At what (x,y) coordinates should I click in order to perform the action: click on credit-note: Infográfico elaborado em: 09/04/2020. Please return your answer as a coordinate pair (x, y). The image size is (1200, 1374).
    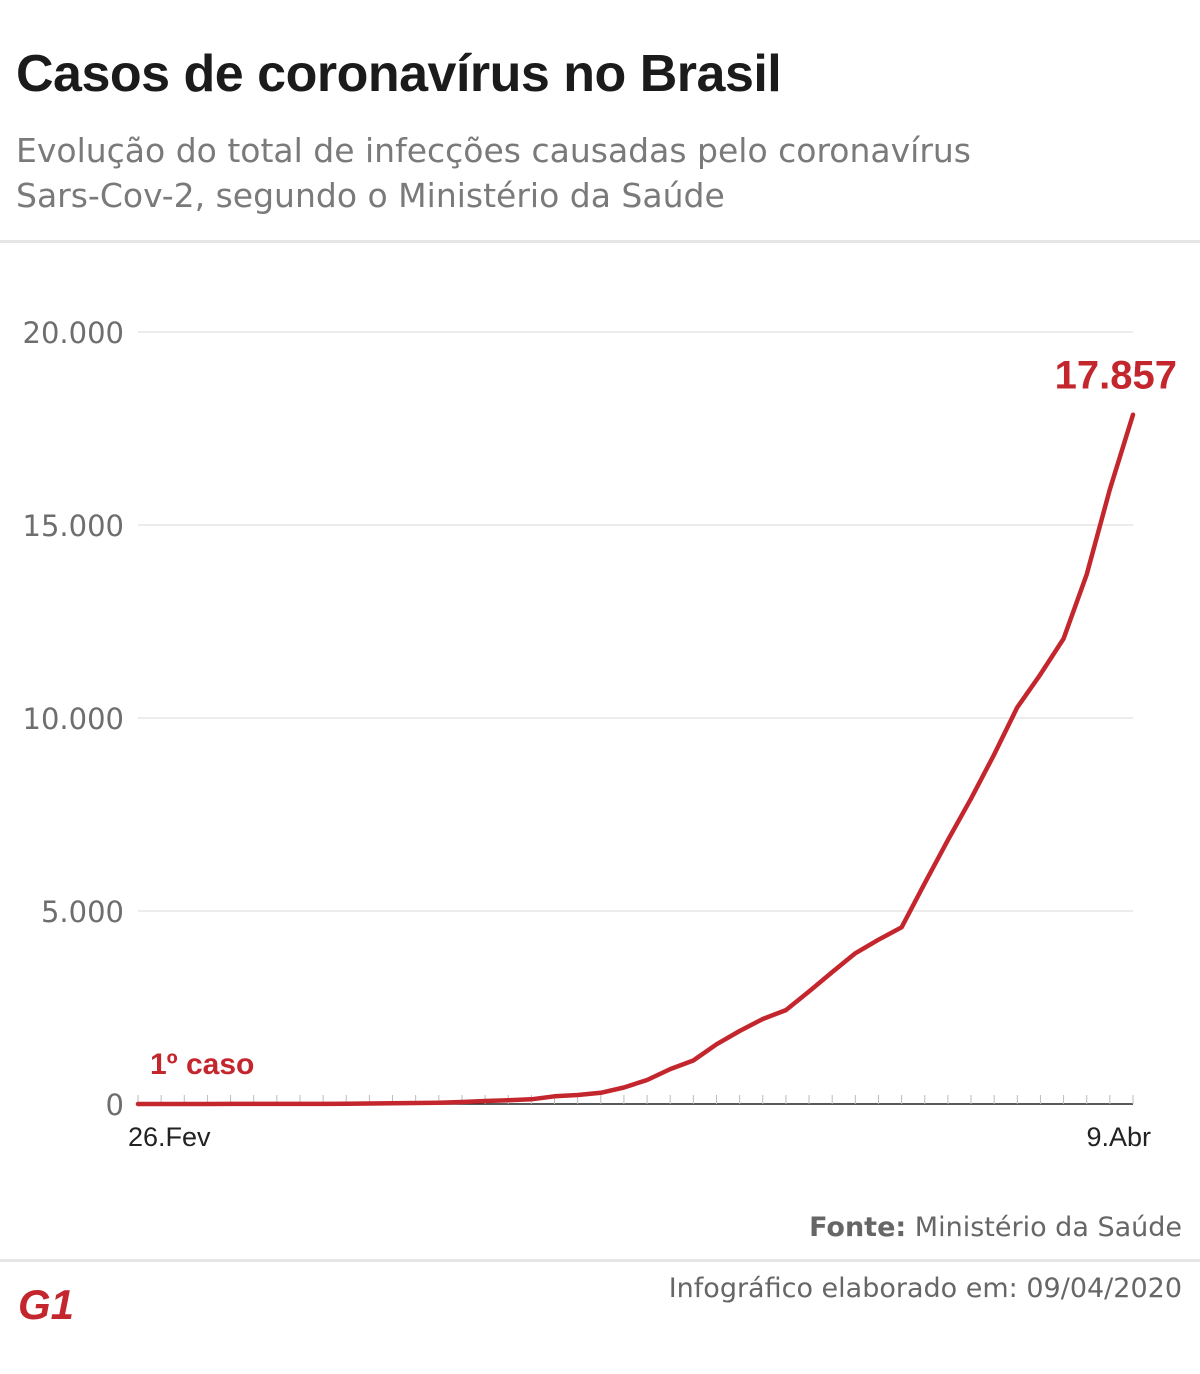
    Looking at the image, I should click on (925, 1288).